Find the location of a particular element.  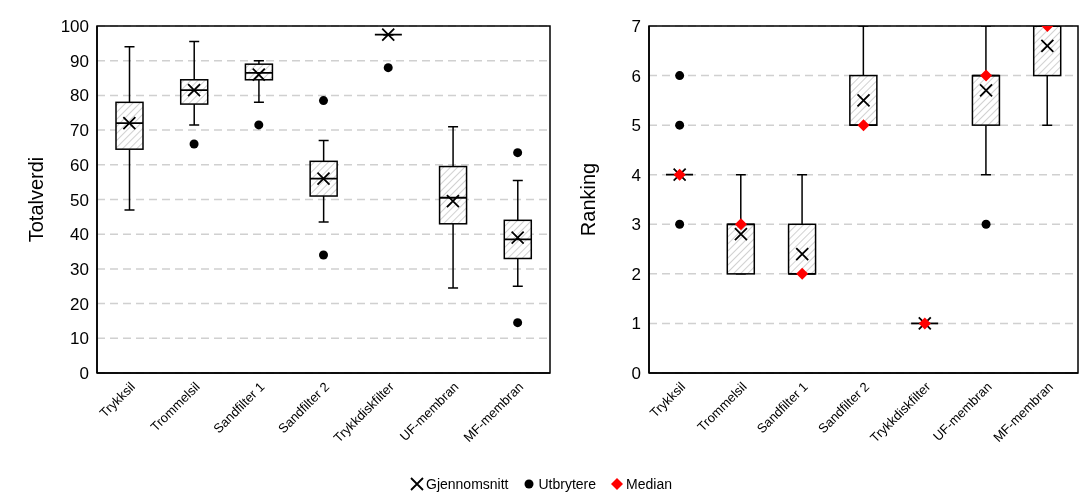

y-tick-label: 20 is located at coordinates (79, 304).